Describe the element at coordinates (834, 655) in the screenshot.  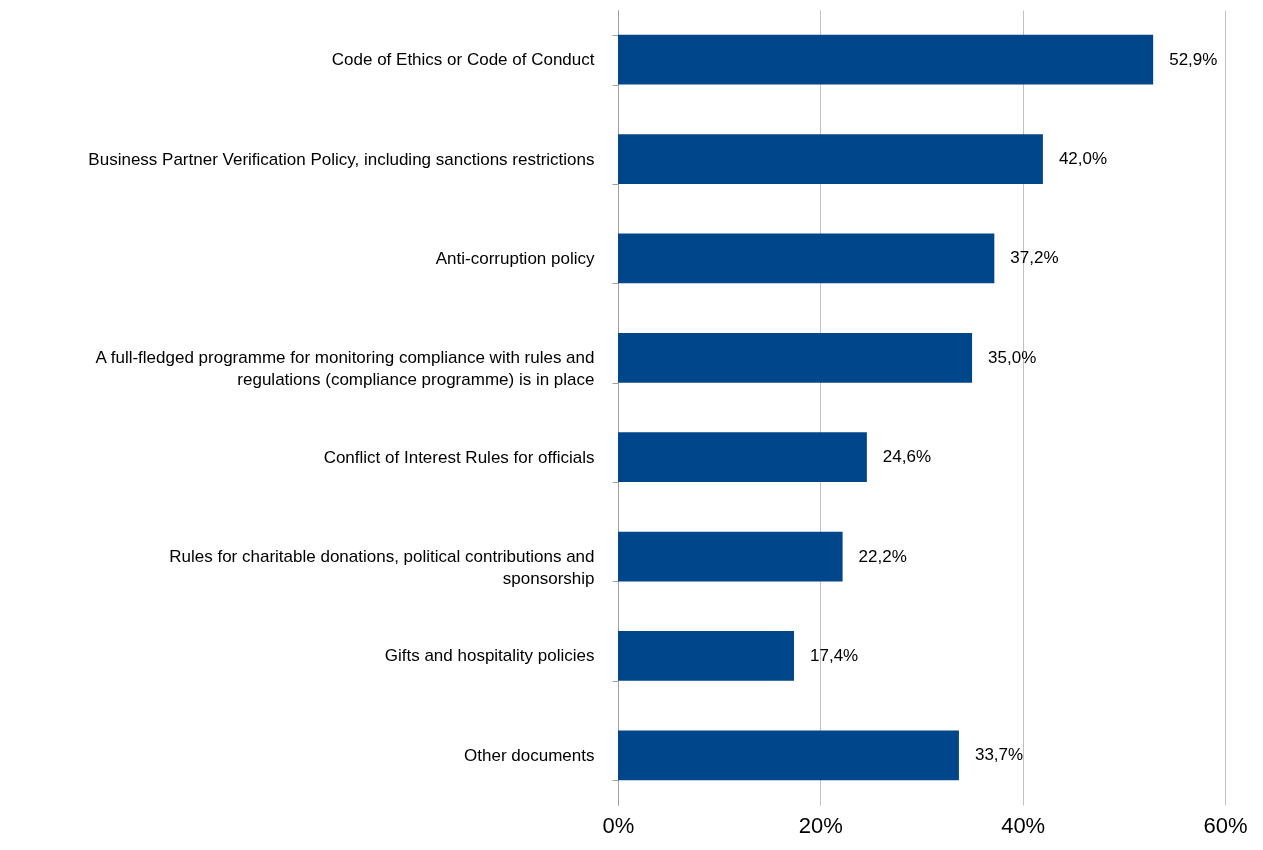
I see `data-label: 17,4%` at that location.